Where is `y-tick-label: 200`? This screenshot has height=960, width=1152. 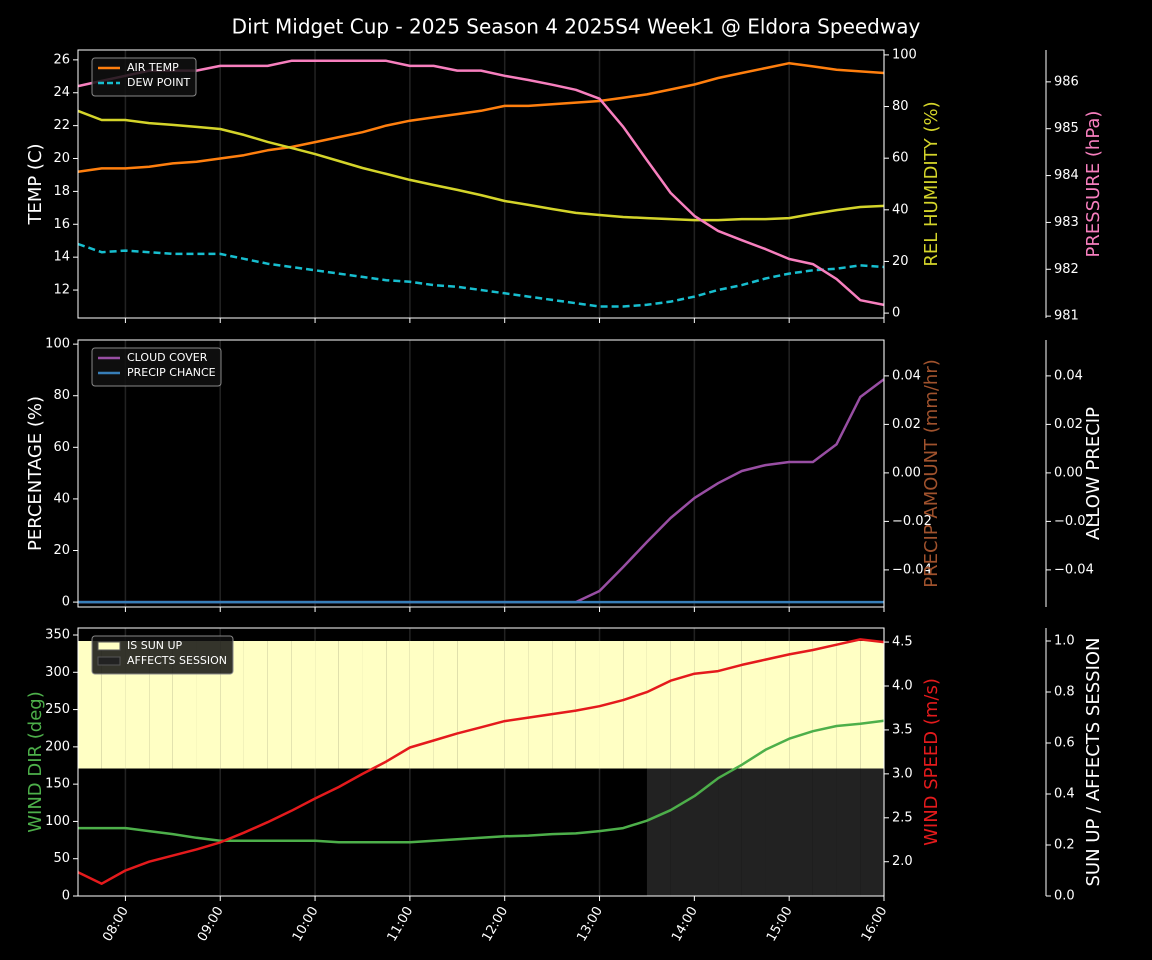 y-tick-label: 200 is located at coordinates (57, 746).